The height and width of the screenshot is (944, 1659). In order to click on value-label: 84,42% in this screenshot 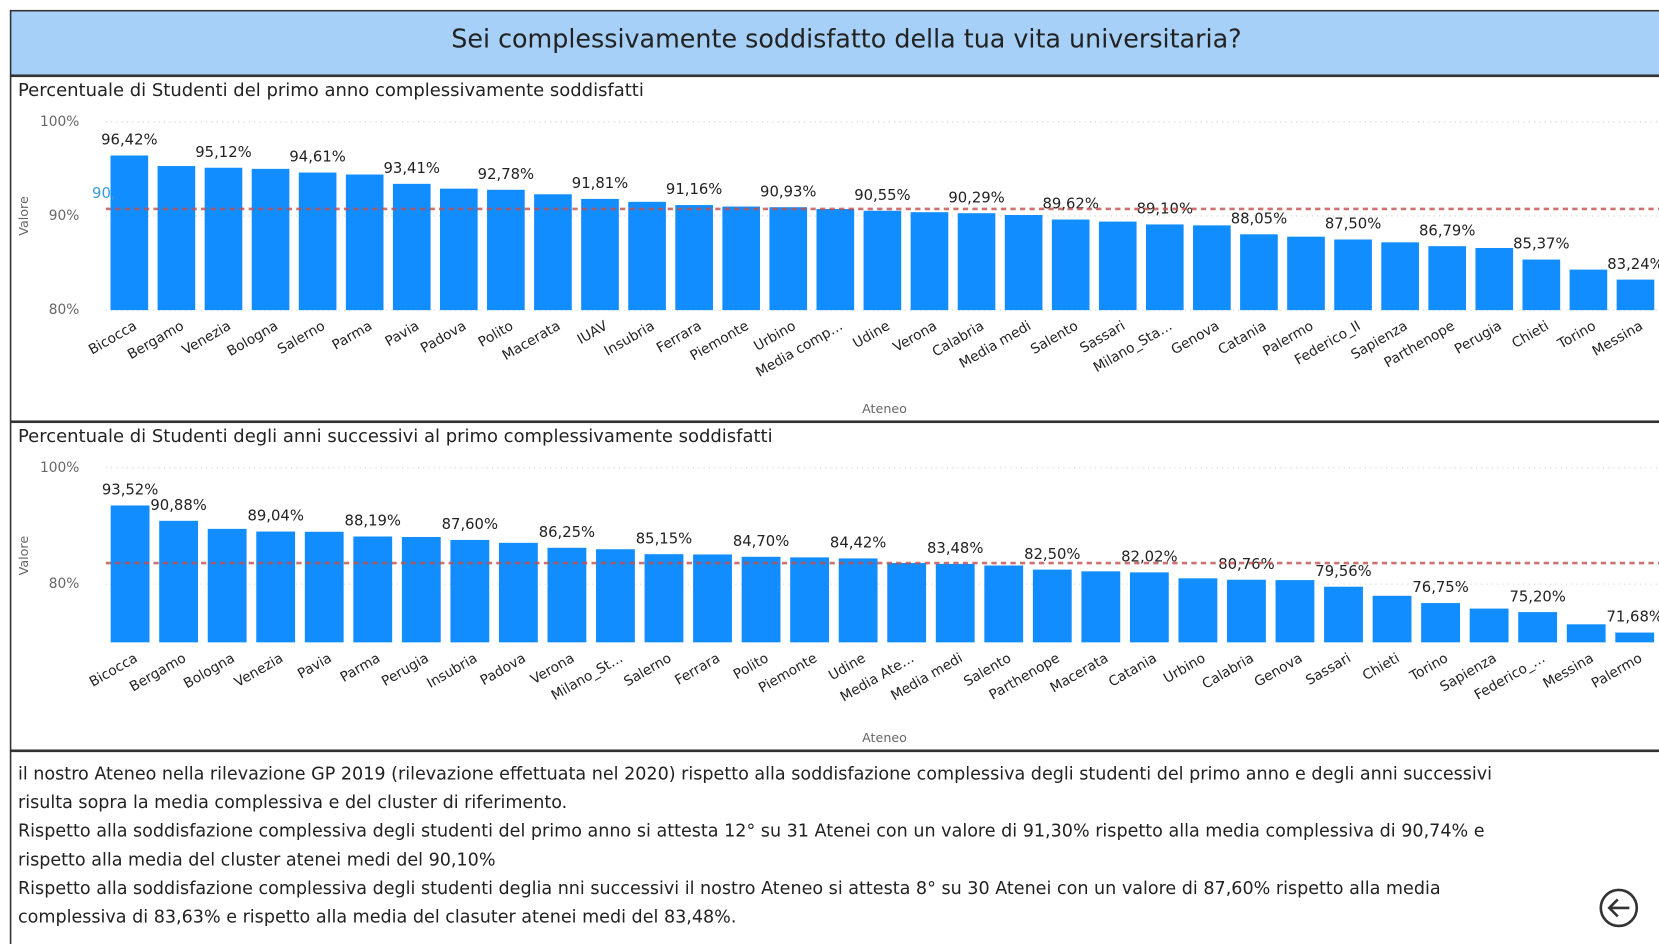, I will do `click(858, 543)`.